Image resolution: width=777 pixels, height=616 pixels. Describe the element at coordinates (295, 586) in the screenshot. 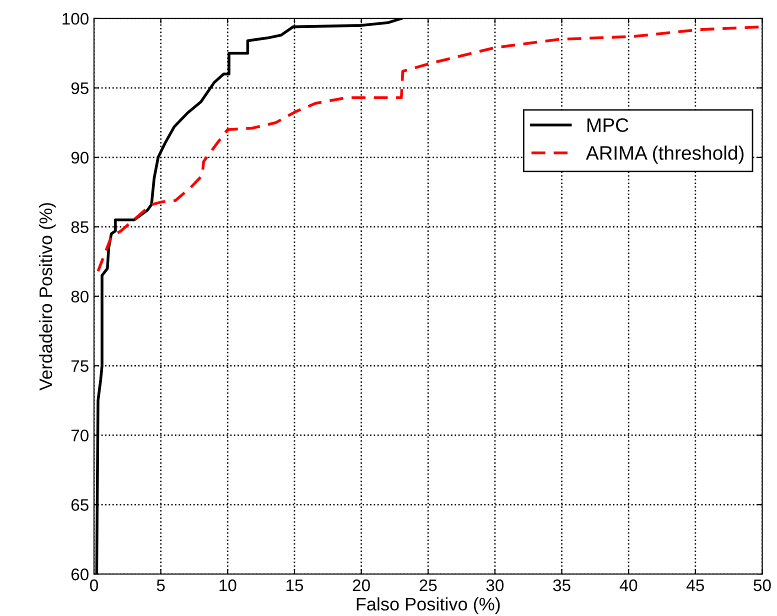

I see `x-tick-label: 15` at that location.